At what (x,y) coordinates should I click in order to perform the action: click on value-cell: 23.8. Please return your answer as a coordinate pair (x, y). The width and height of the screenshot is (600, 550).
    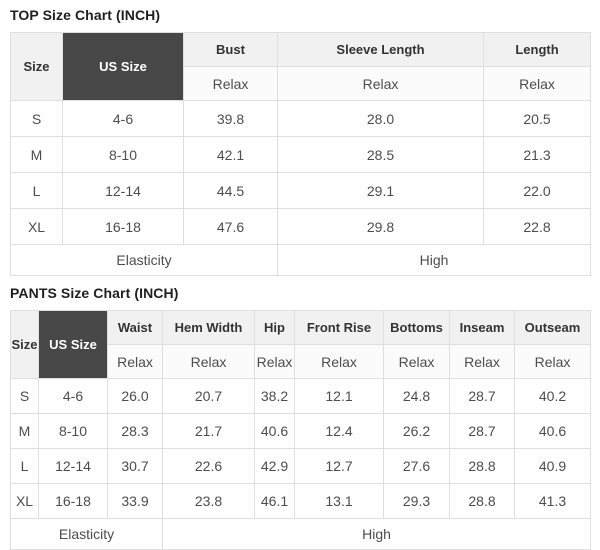
    Looking at the image, I should click on (208, 501).